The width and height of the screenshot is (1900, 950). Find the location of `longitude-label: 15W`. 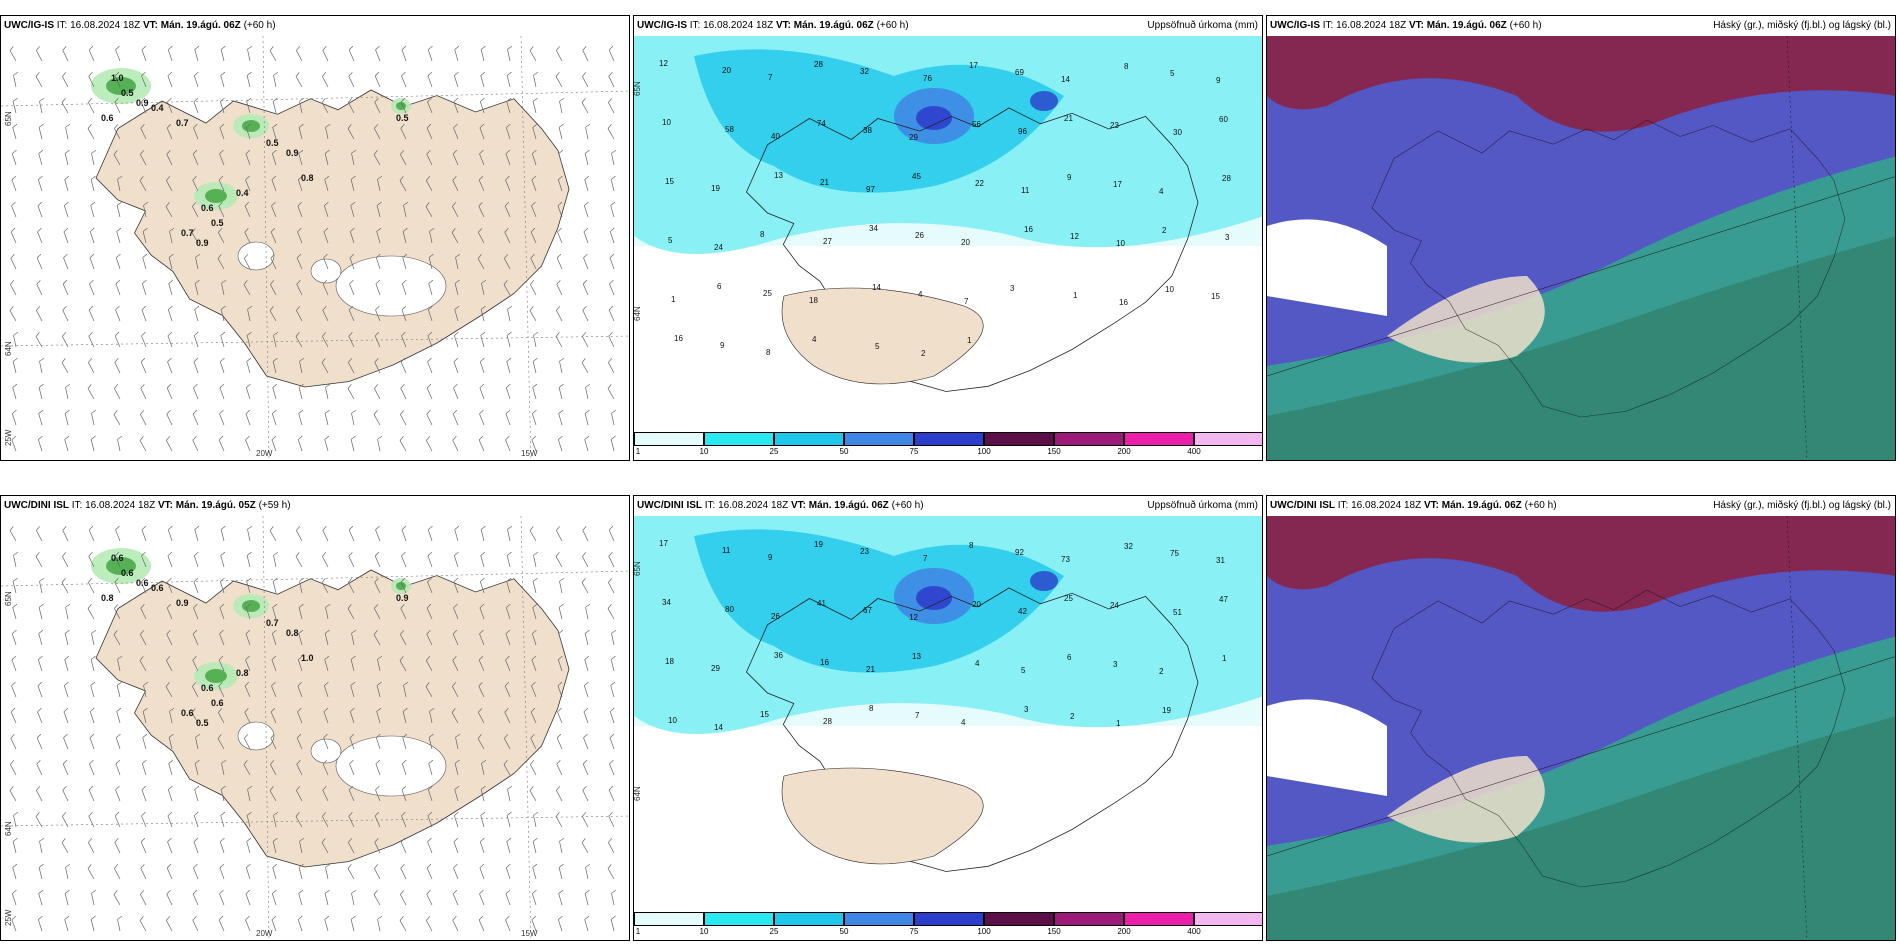

longitude-label: 15W is located at coordinates (529, 933).